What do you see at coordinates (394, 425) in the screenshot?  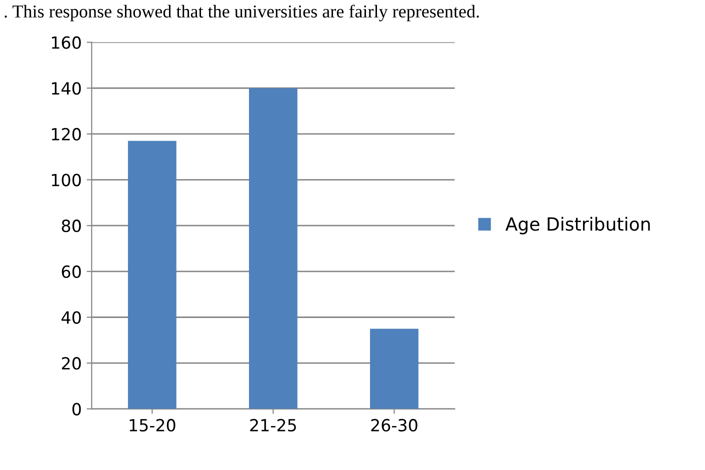 I see `x-tick-label: 26-30` at bounding box center [394, 425].